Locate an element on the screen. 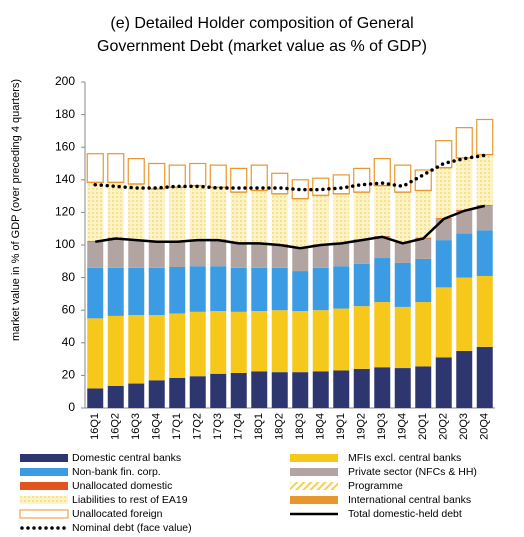  x-tick-label: 17Q2 is located at coordinates (198, 426).